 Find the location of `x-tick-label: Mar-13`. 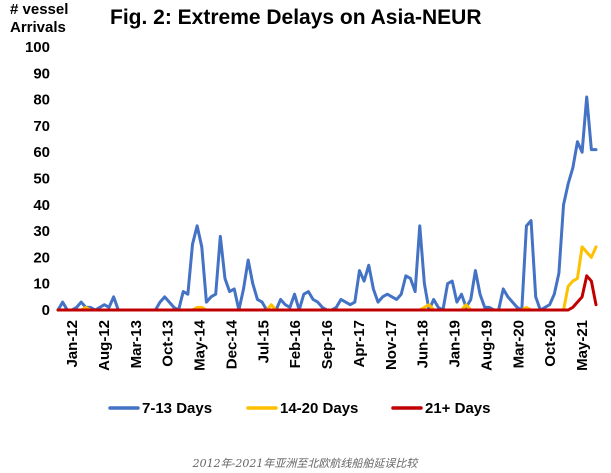

x-tick-label: Mar-13 is located at coordinates (136, 344).